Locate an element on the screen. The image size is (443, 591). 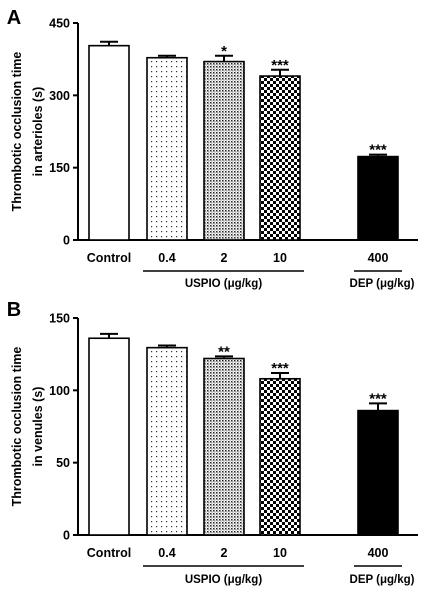
y-tick-label: 300 is located at coordinates (59, 96).